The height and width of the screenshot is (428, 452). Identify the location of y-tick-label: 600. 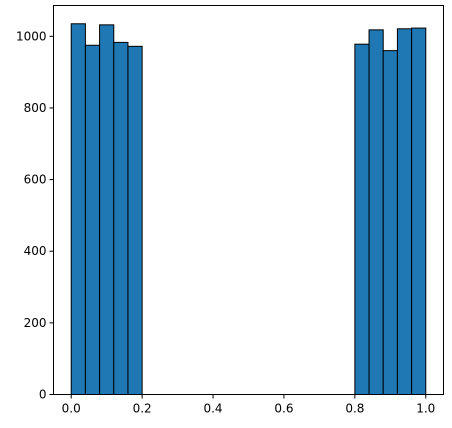
(35, 180).